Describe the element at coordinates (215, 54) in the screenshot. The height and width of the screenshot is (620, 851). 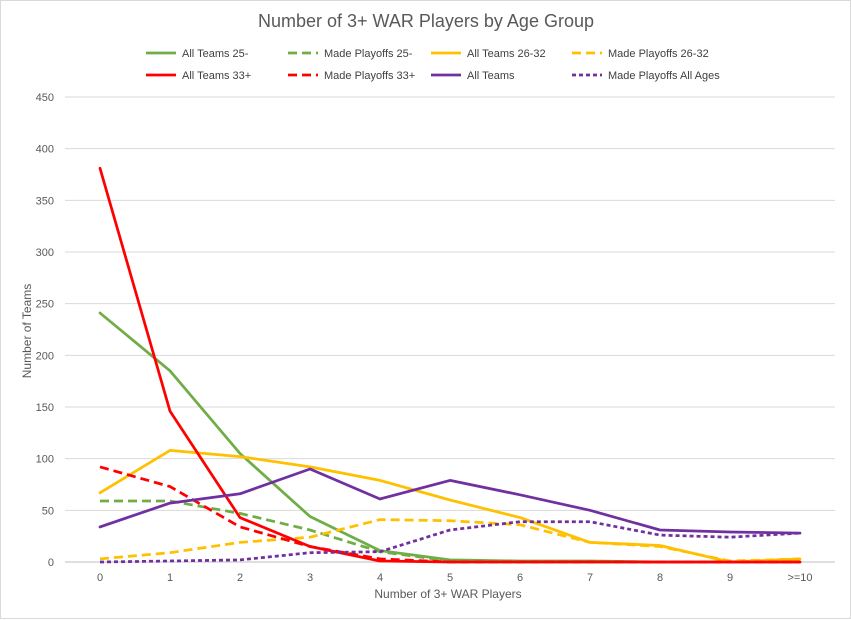
I see `legend-label: All Teams 25-` at that location.